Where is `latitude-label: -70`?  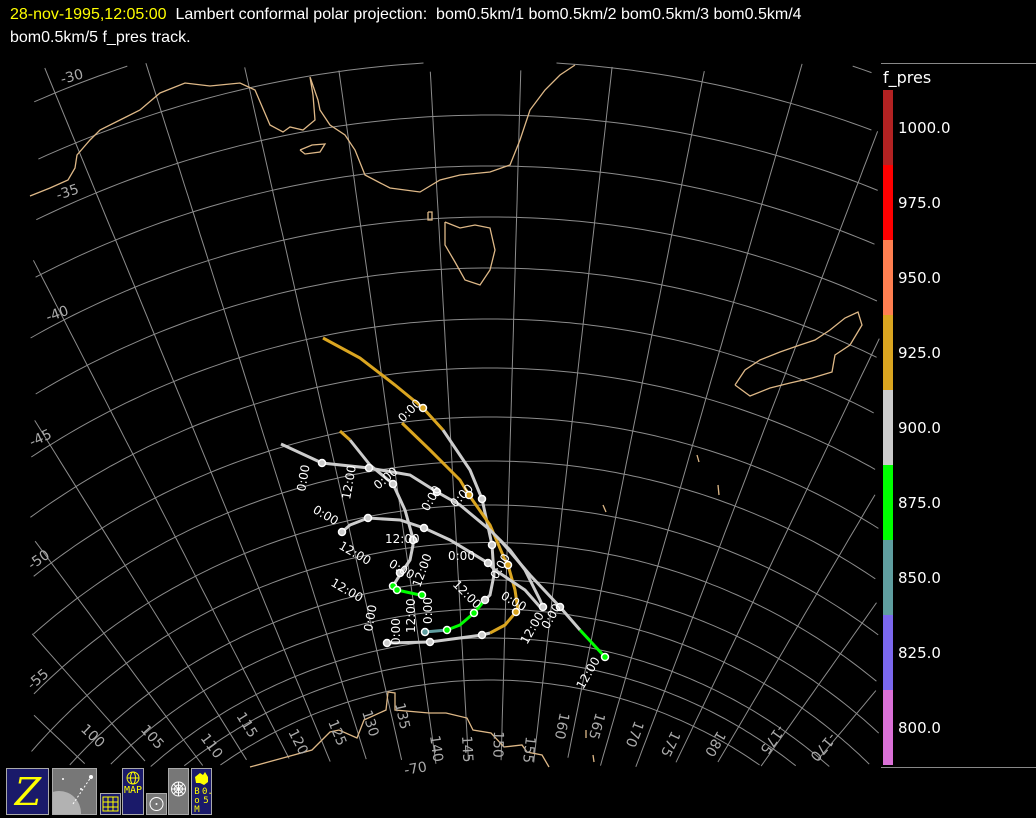 latitude-label: -70 is located at coordinates (415, 769).